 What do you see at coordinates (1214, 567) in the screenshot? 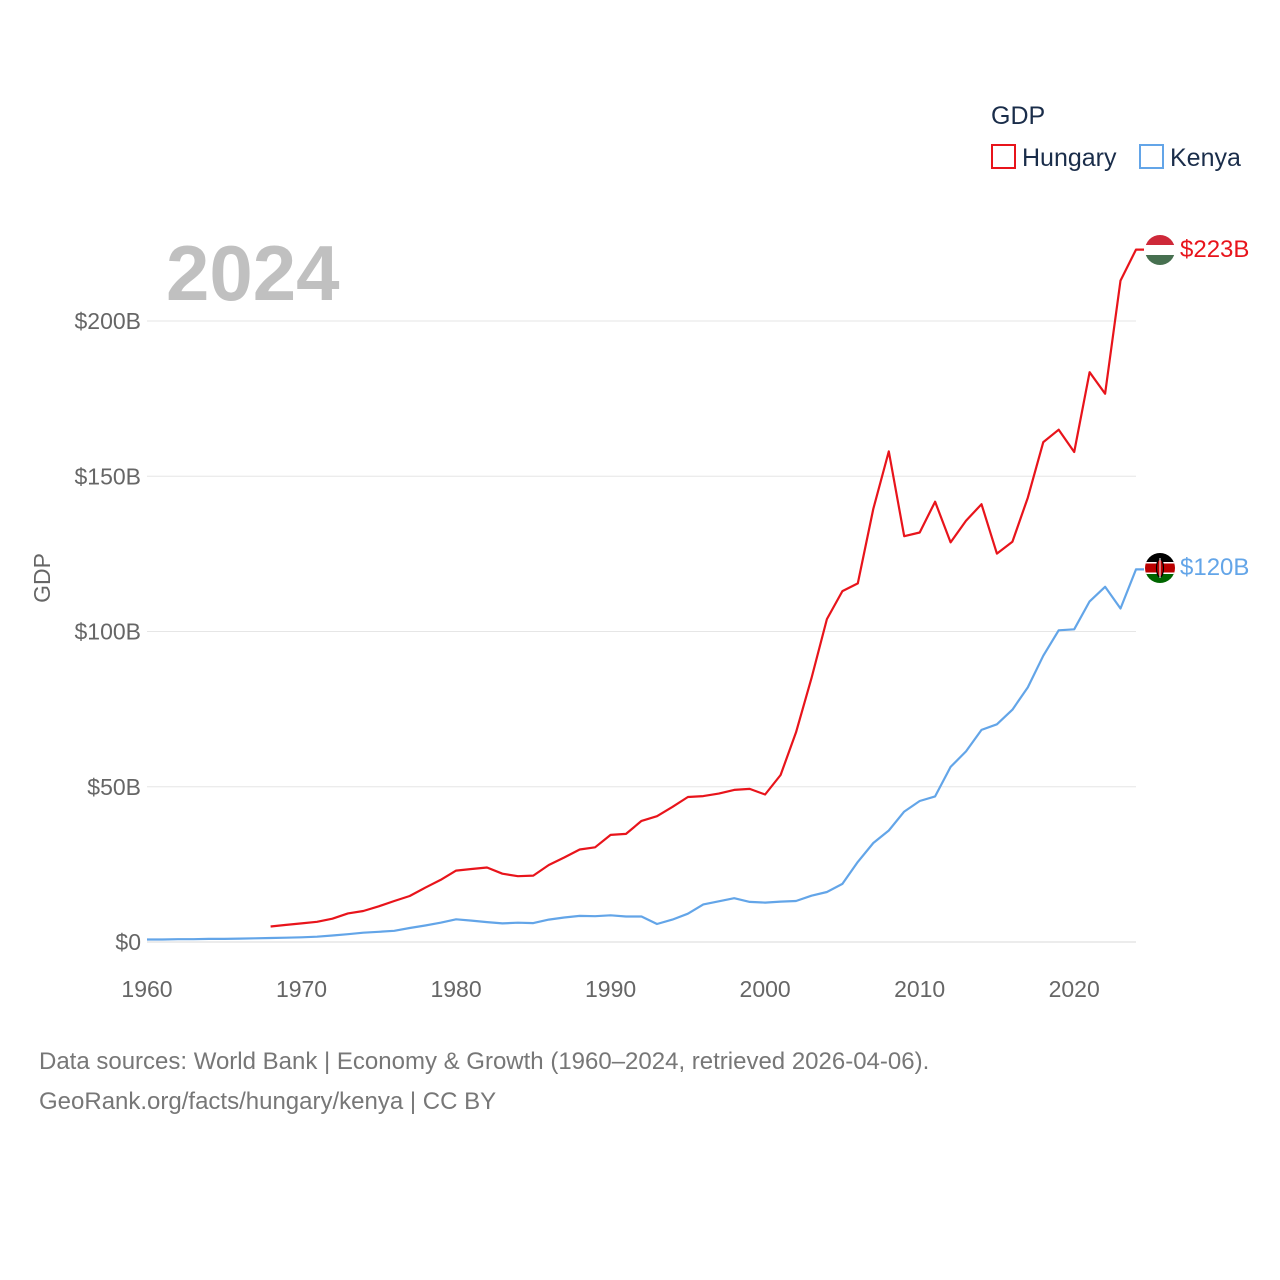
I see `end-label-kenya: $120B` at bounding box center [1214, 567].